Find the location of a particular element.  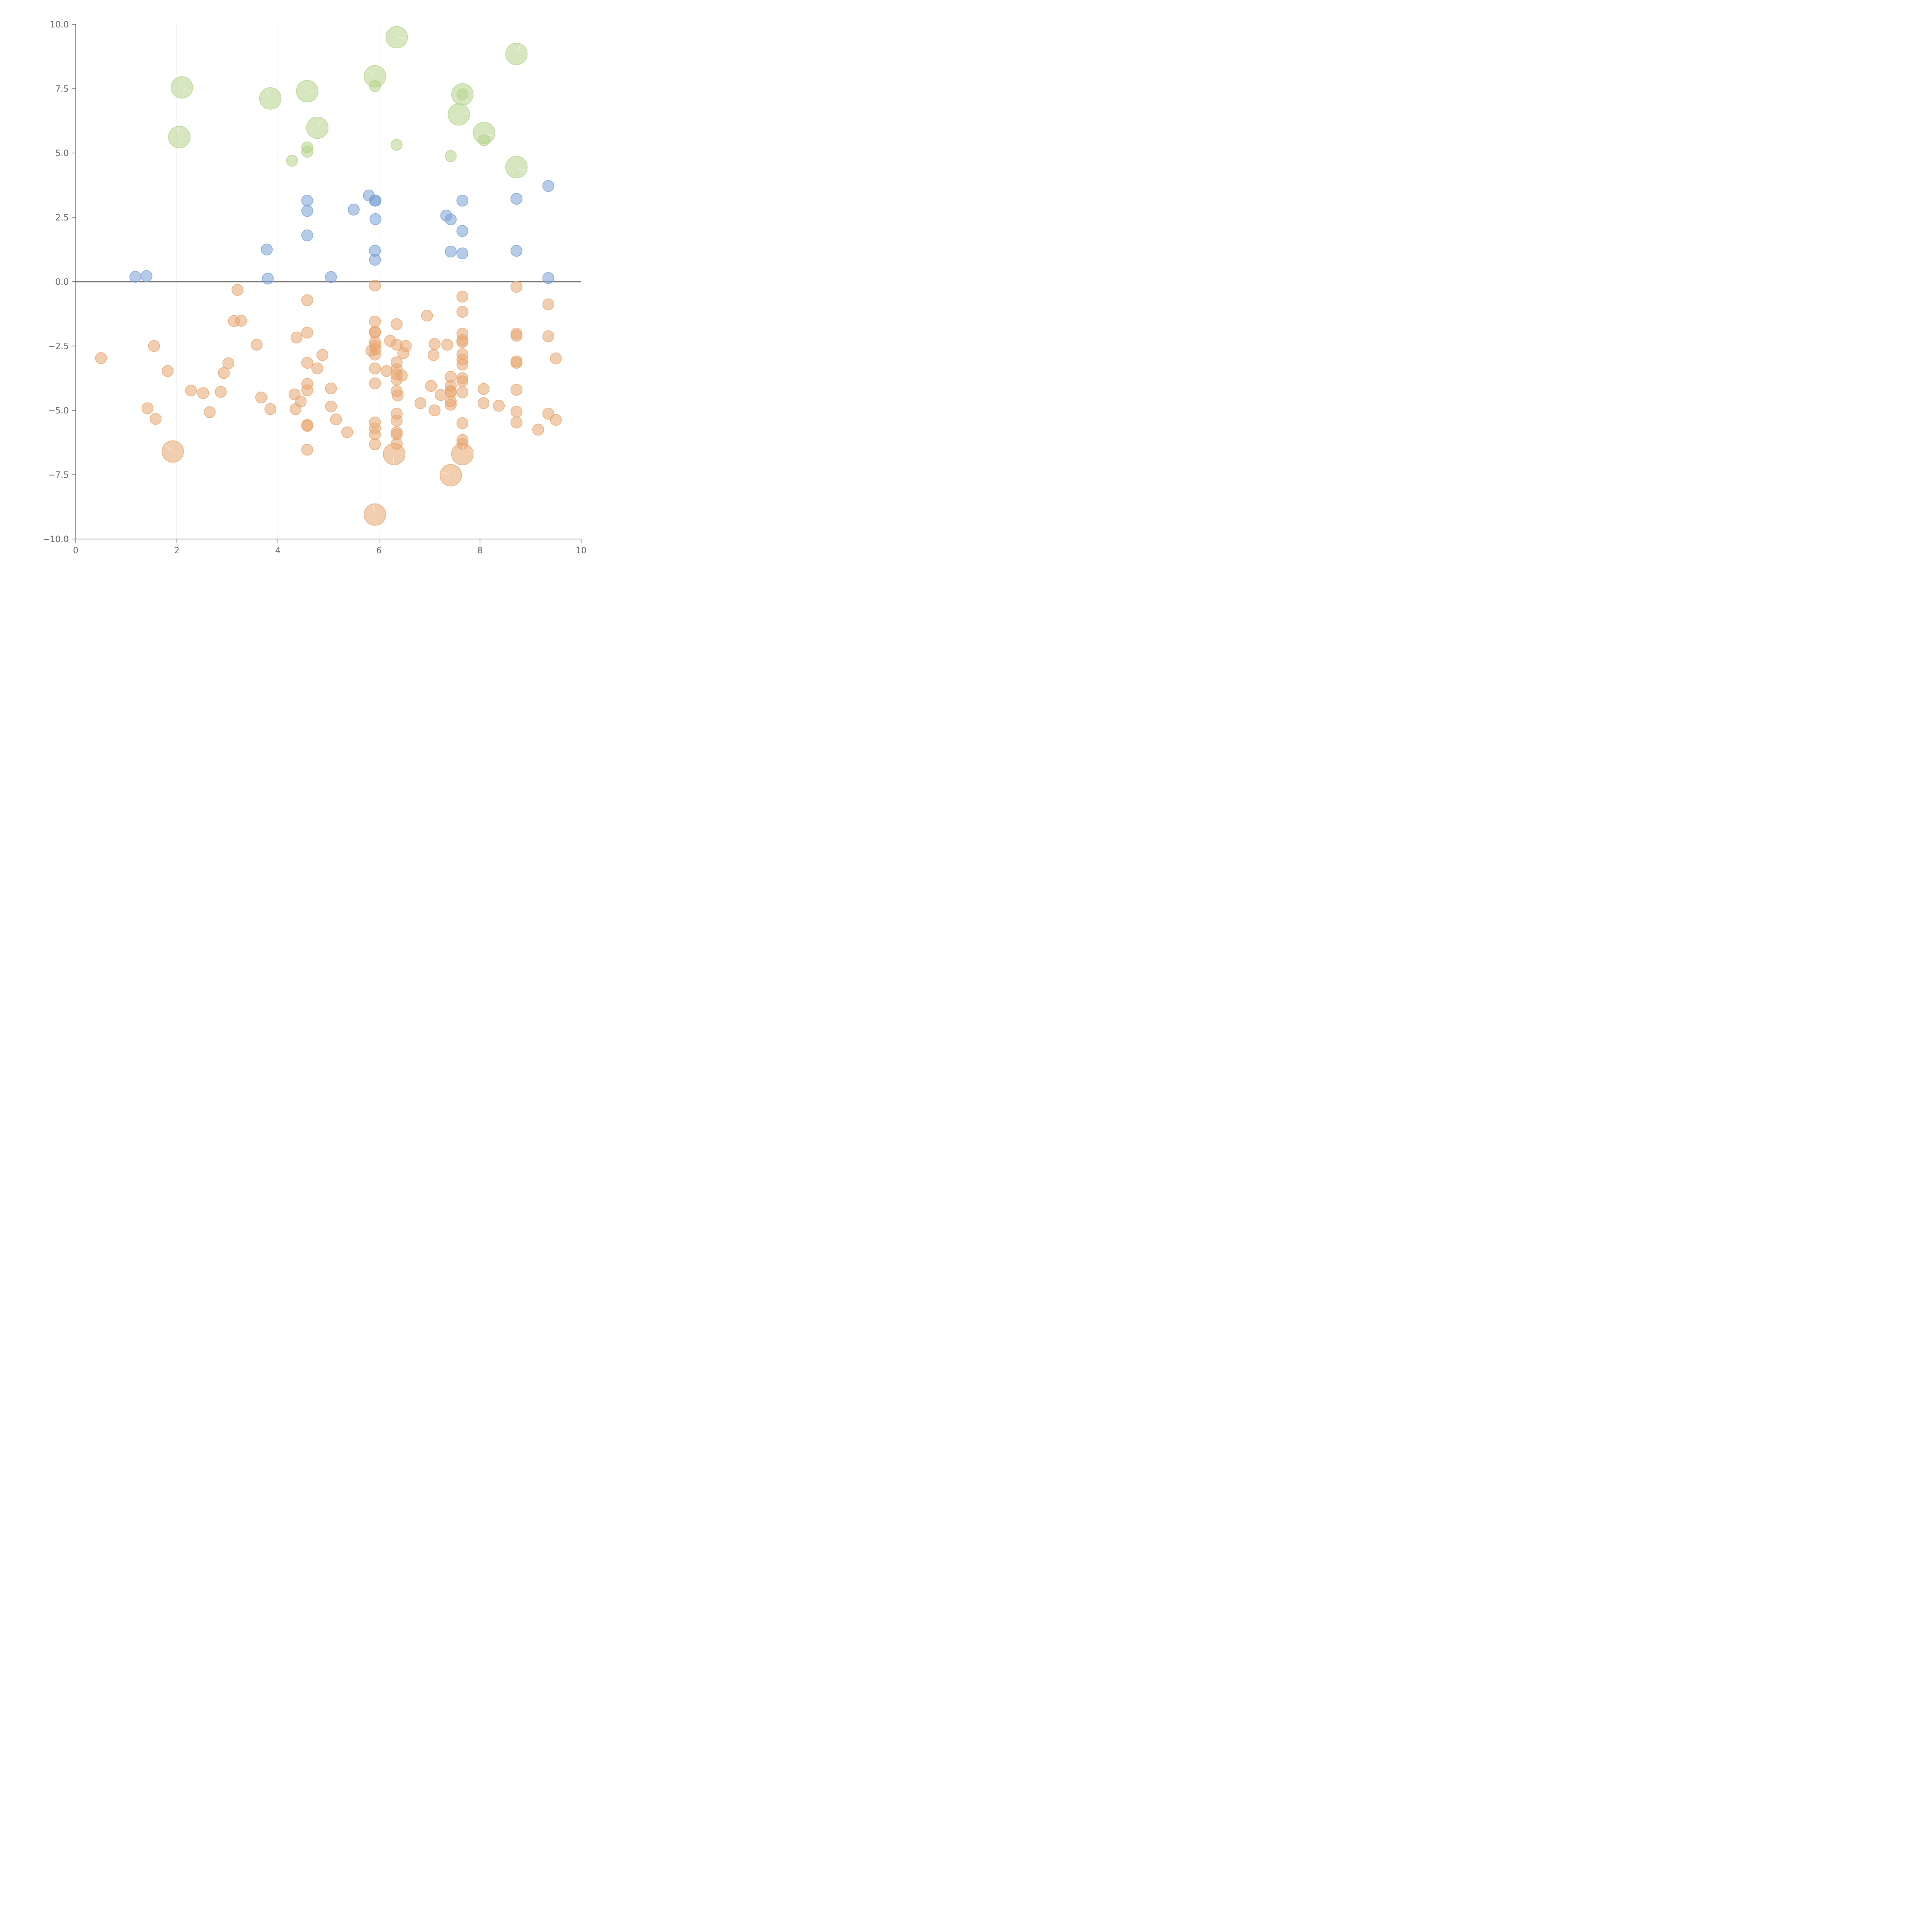

y-tick-label: 2.5 is located at coordinates (62, 218).